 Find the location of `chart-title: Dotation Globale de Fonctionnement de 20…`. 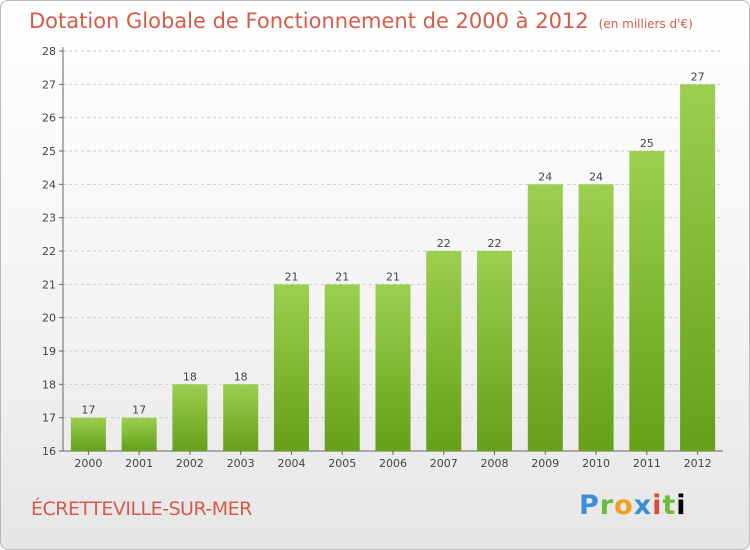

chart-title: Dotation Globale de Fonctionnement de 20… is located at coordinates (361, 21).